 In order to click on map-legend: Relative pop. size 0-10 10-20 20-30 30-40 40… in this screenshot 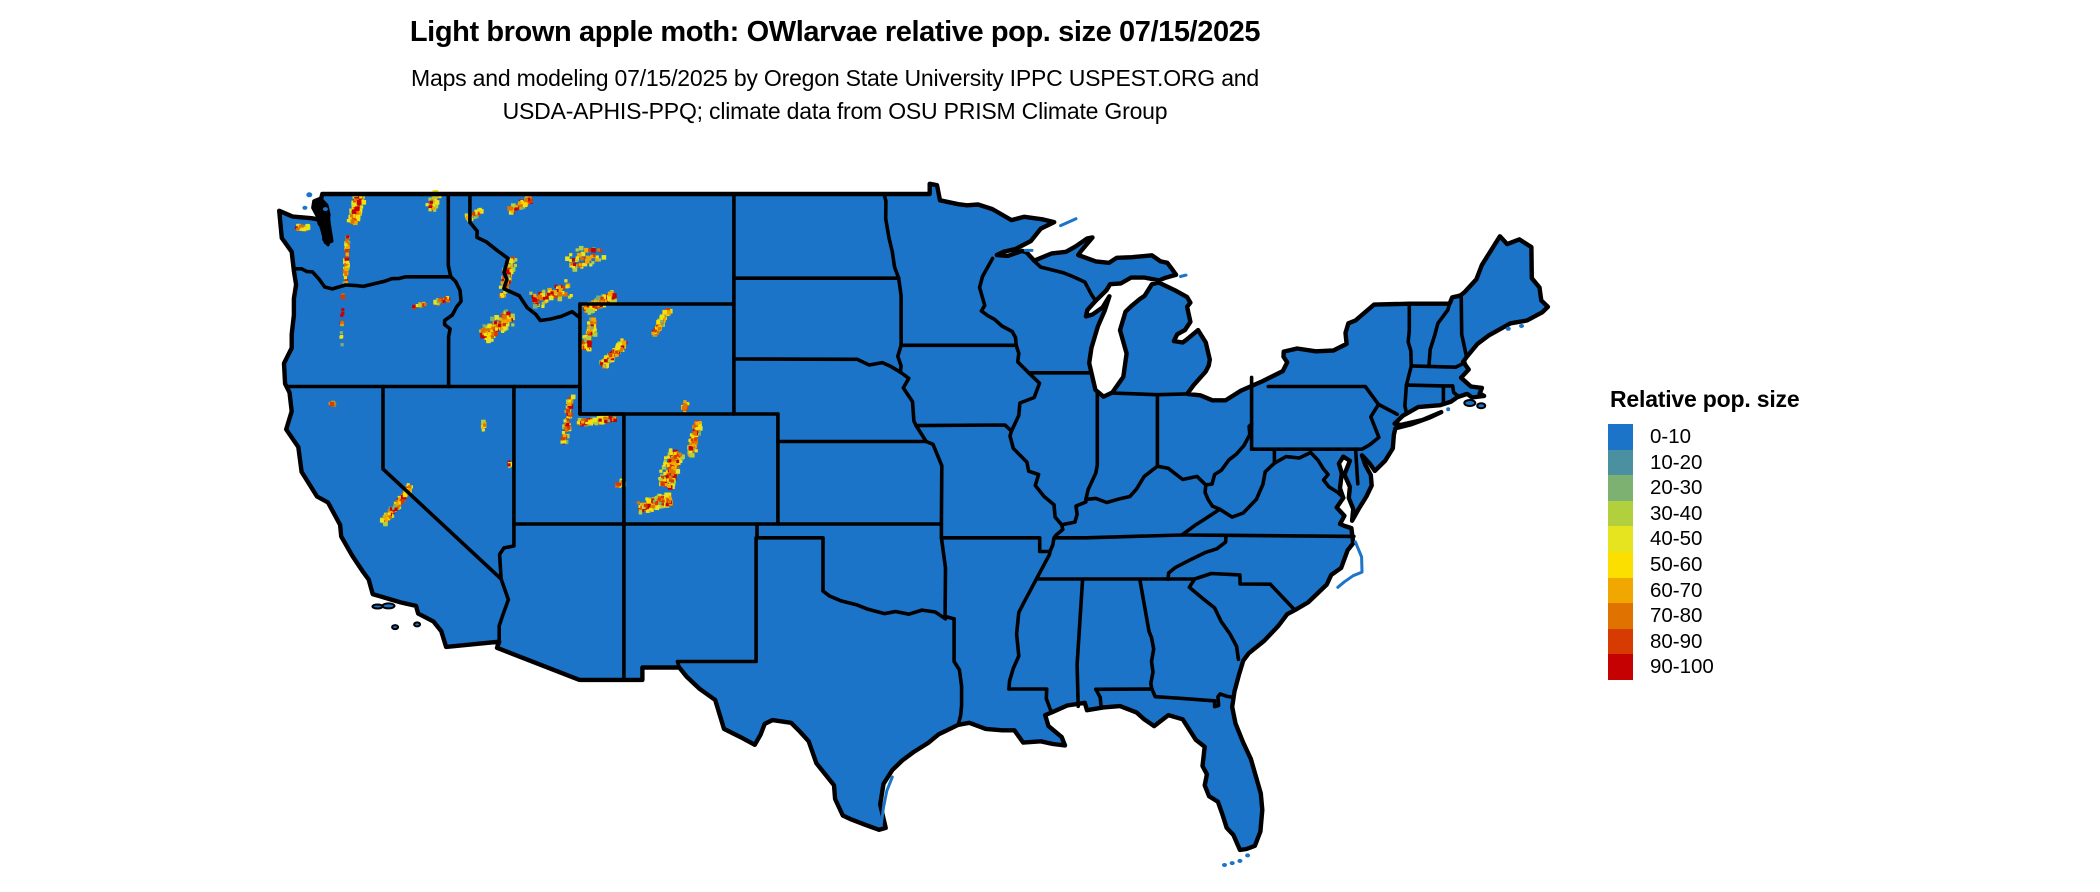, I will do `click(1728, 533)`.